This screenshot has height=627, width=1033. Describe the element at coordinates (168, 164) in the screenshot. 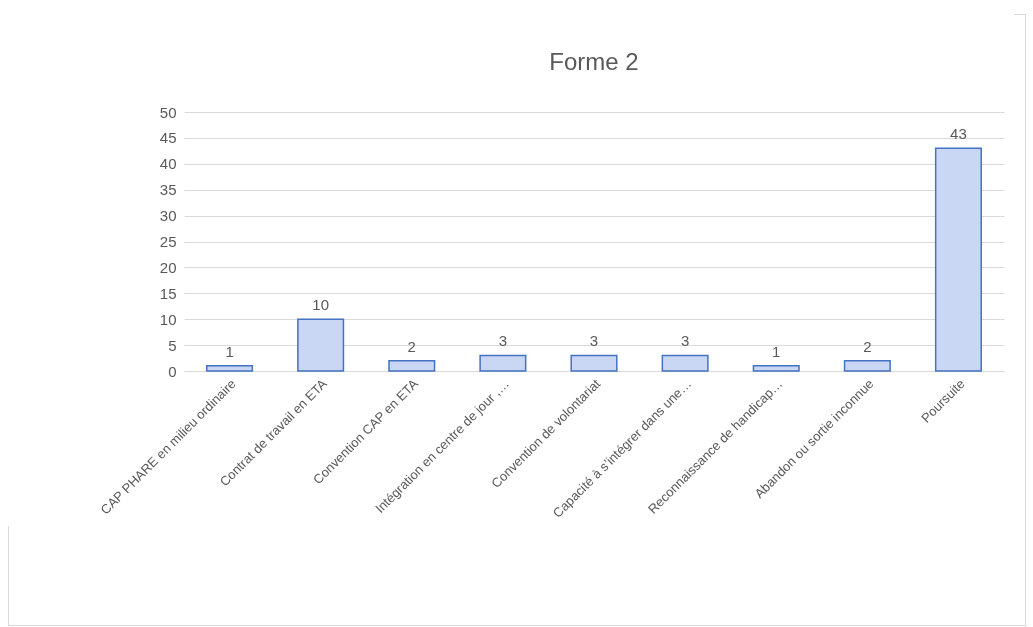

I see `y-tick-label: 40` at that location.